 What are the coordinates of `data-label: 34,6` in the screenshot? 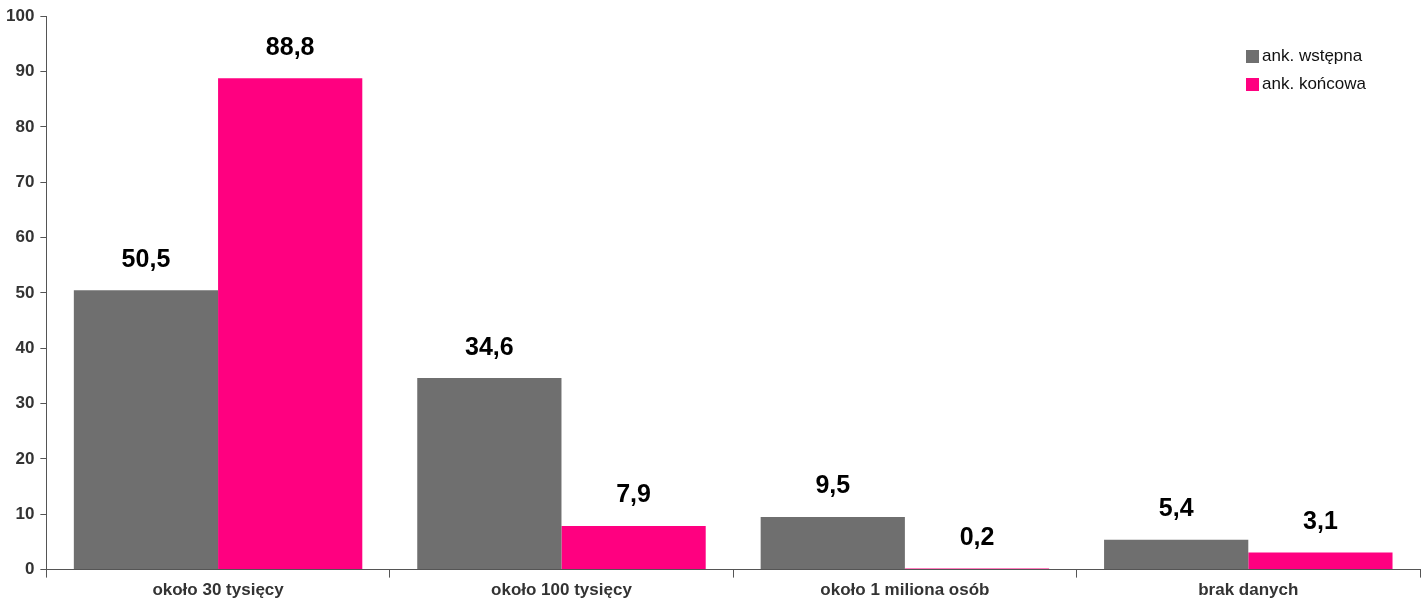 It's located at (489, 345).